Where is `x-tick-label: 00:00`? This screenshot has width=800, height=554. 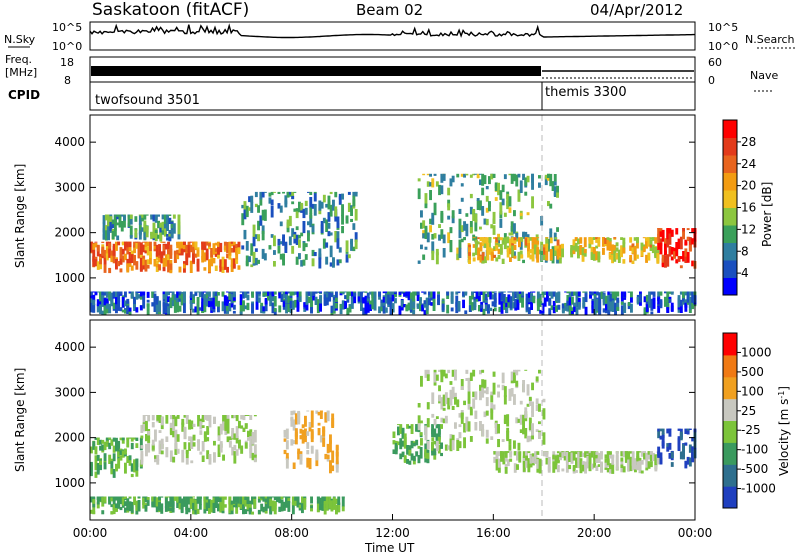 x-tick-label: 00:00 is located at coordinates (90, 533).